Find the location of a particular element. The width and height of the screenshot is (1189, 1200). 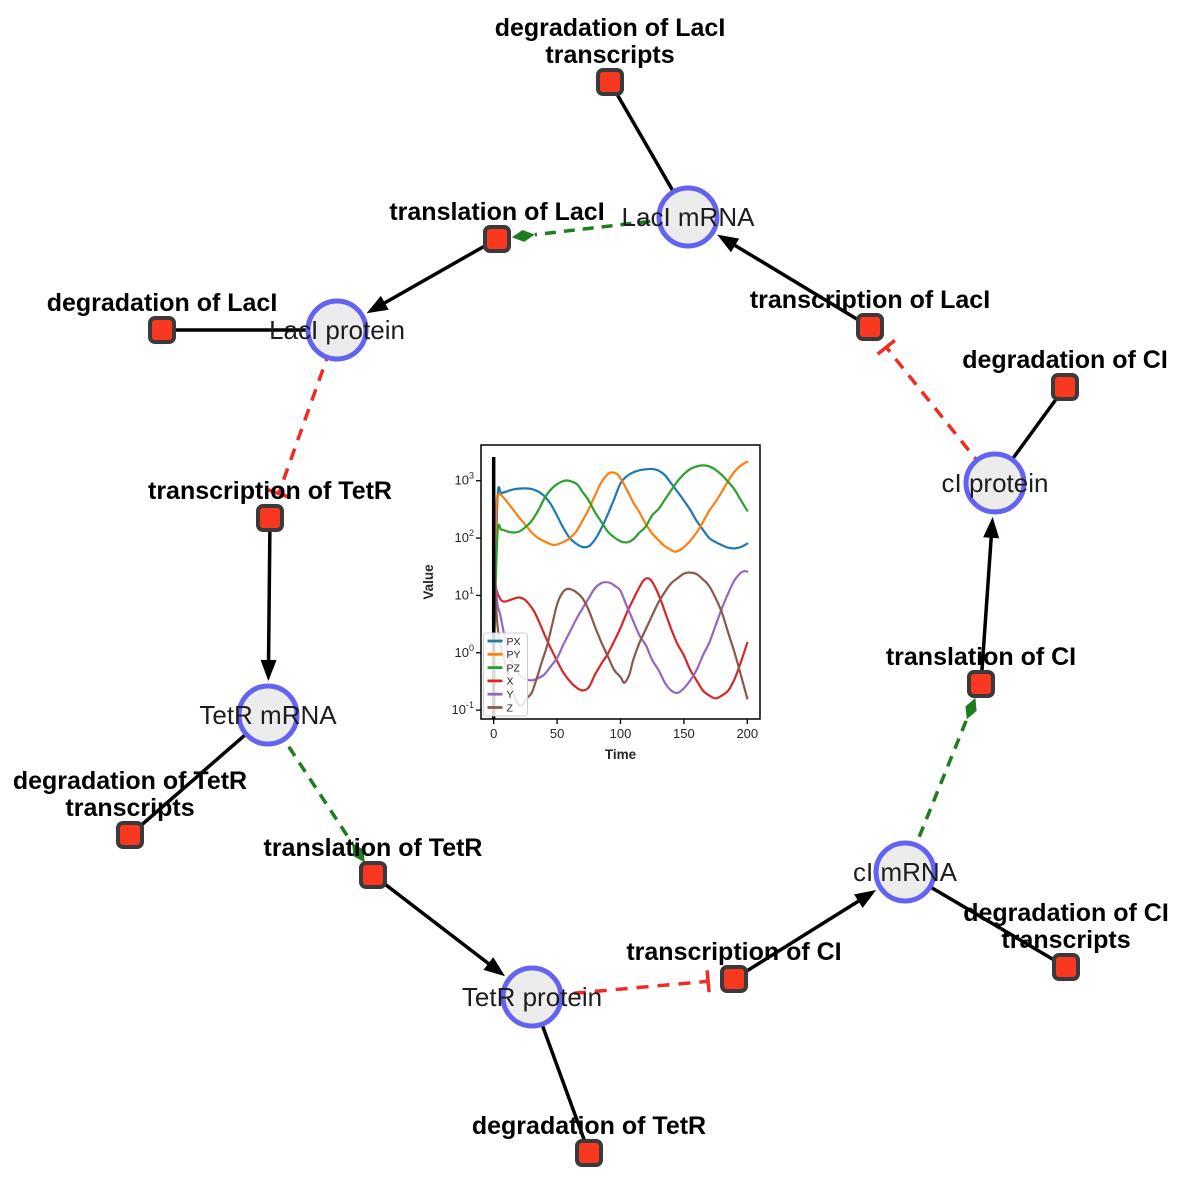

reaction-label-transl_ci: translation of CI is located at coordinates (981, 657).